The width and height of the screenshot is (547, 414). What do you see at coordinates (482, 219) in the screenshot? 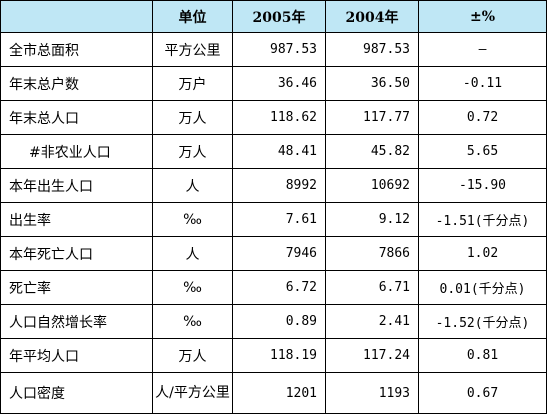
I see `row-change: -1.51(千分点)` at bounding box center [482, 219].